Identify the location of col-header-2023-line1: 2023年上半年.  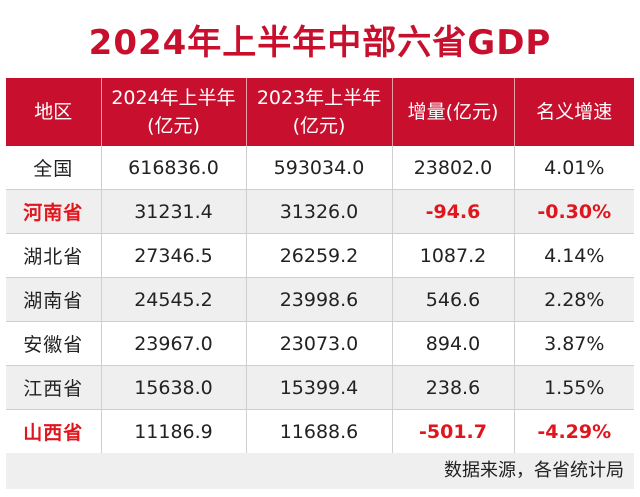
(319, 98).